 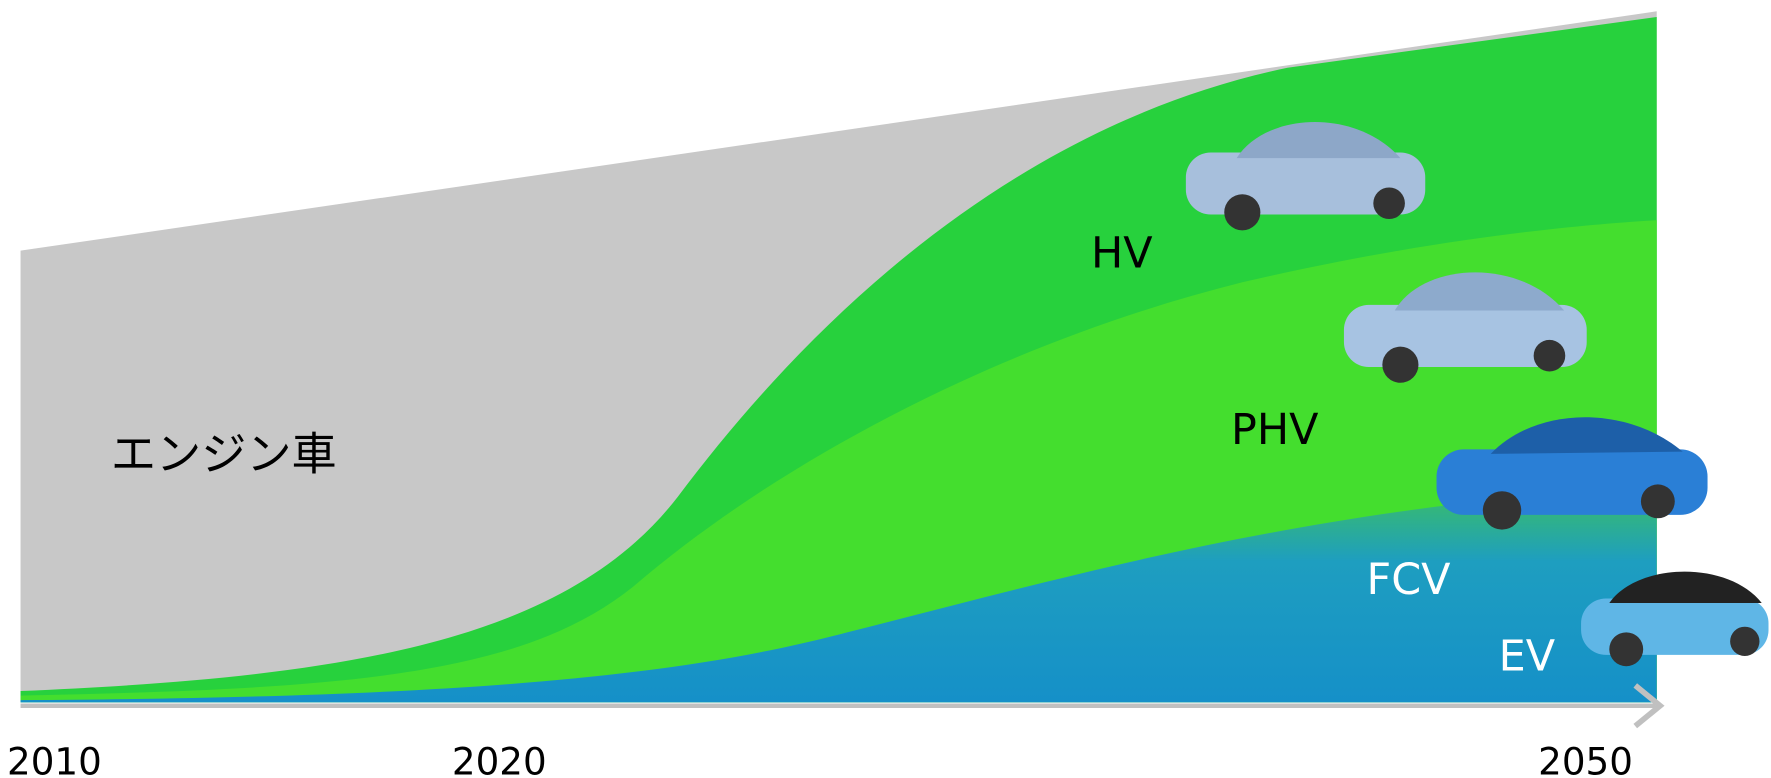 What do you see at coordinates (1305, 176) in the screenshot?
I see `car-hv` at bounding box center [1305, 176].